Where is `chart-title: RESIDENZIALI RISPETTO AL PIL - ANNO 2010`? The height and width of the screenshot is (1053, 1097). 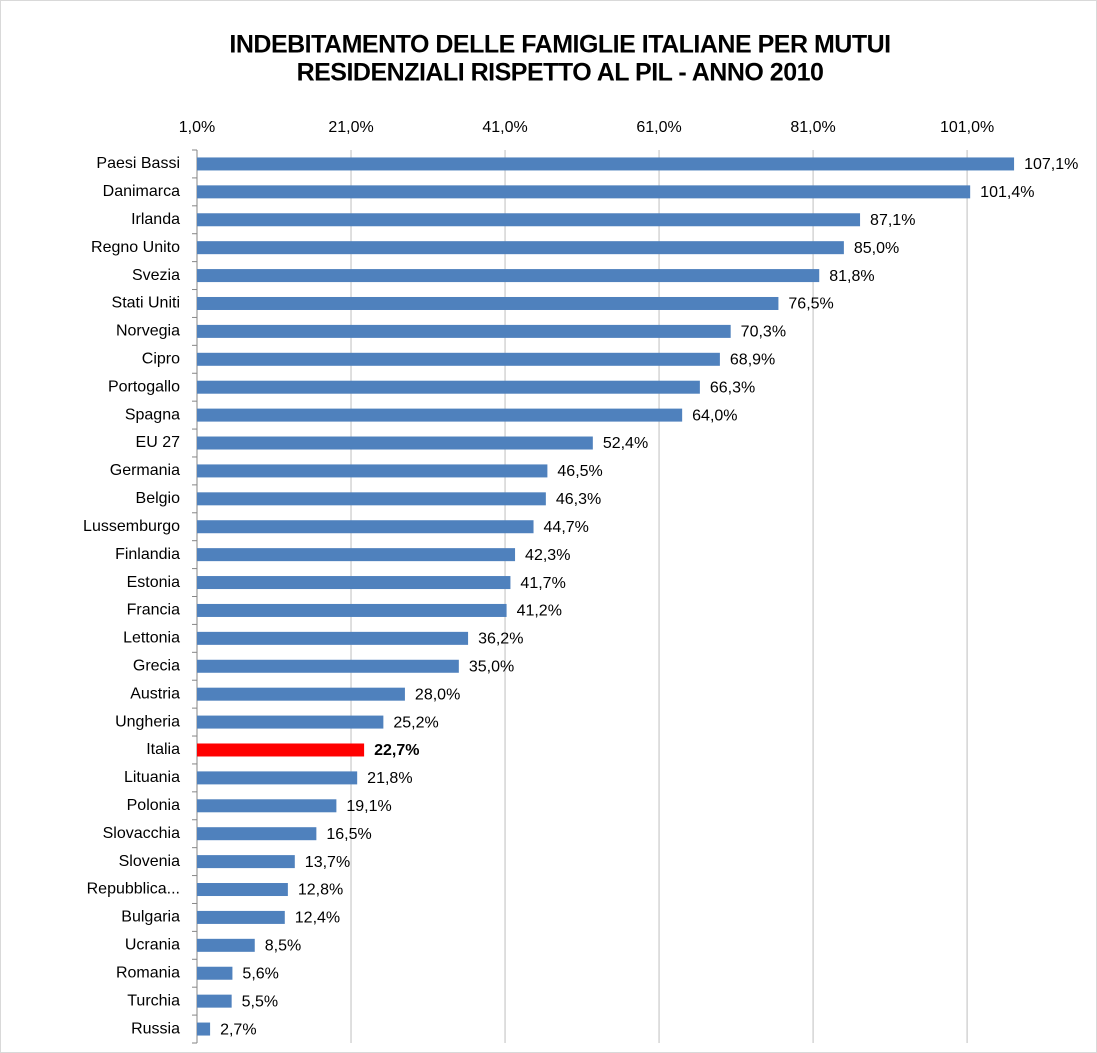
chart-title: RESIDENZIALI RISPETTO AL PIL - ANNO 2010 is located at coordinates (560, 73).